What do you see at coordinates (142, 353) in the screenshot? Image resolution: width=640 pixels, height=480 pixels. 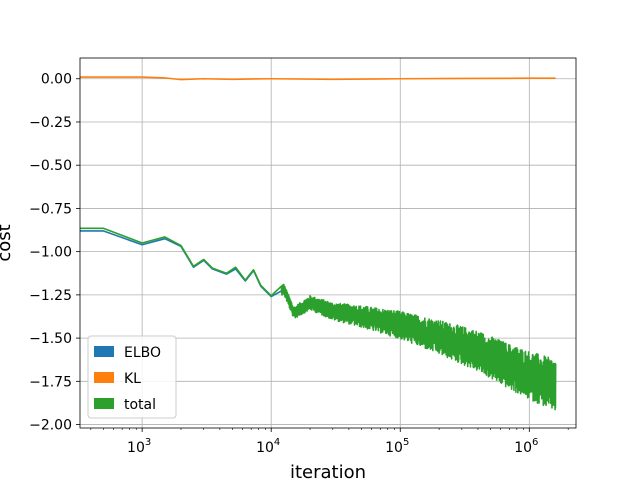 I see `legend-label-elbo: ELBO` at bounding box center [142, 353].